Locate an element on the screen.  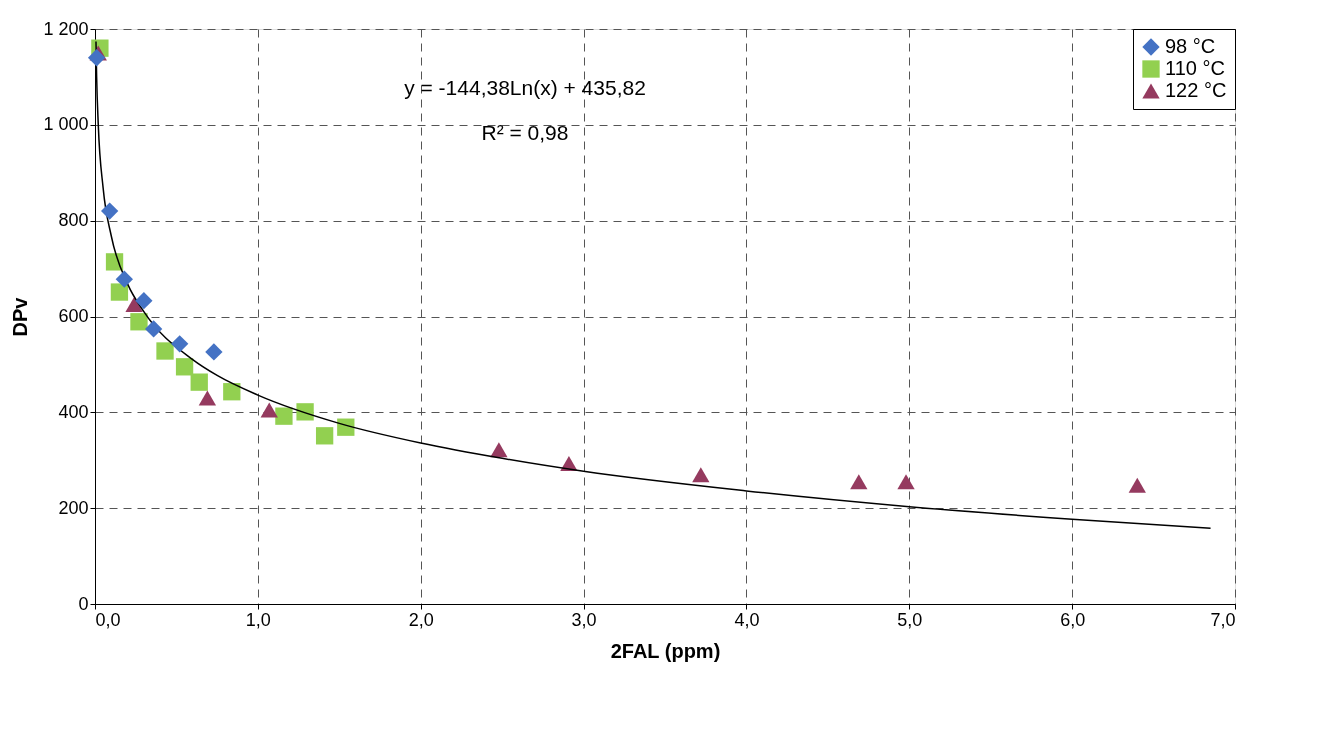
y-axis-title: DPv is located at coordinates (20, 316).